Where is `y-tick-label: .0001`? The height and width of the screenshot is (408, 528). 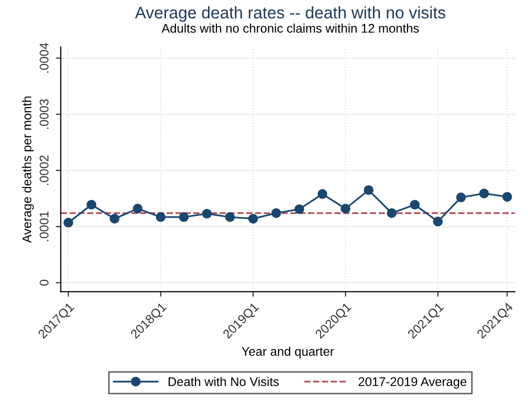 y-tick-label: .0001 is located at coordinates (44, 227).